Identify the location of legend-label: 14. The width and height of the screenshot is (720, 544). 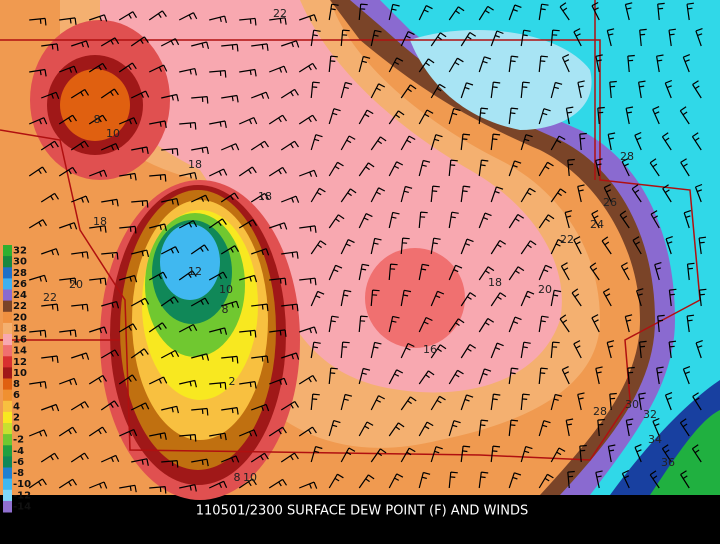
(20, 351).